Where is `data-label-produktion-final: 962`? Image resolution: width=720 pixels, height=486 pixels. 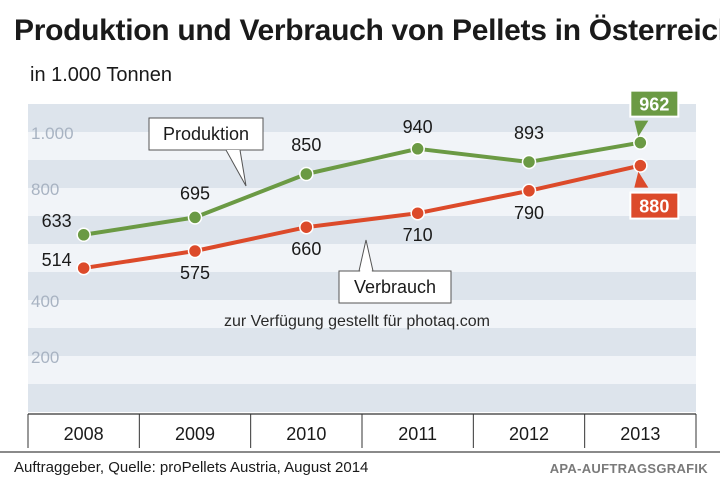
data-label-produktion-final: 962 is located at coordinates (654, 105).